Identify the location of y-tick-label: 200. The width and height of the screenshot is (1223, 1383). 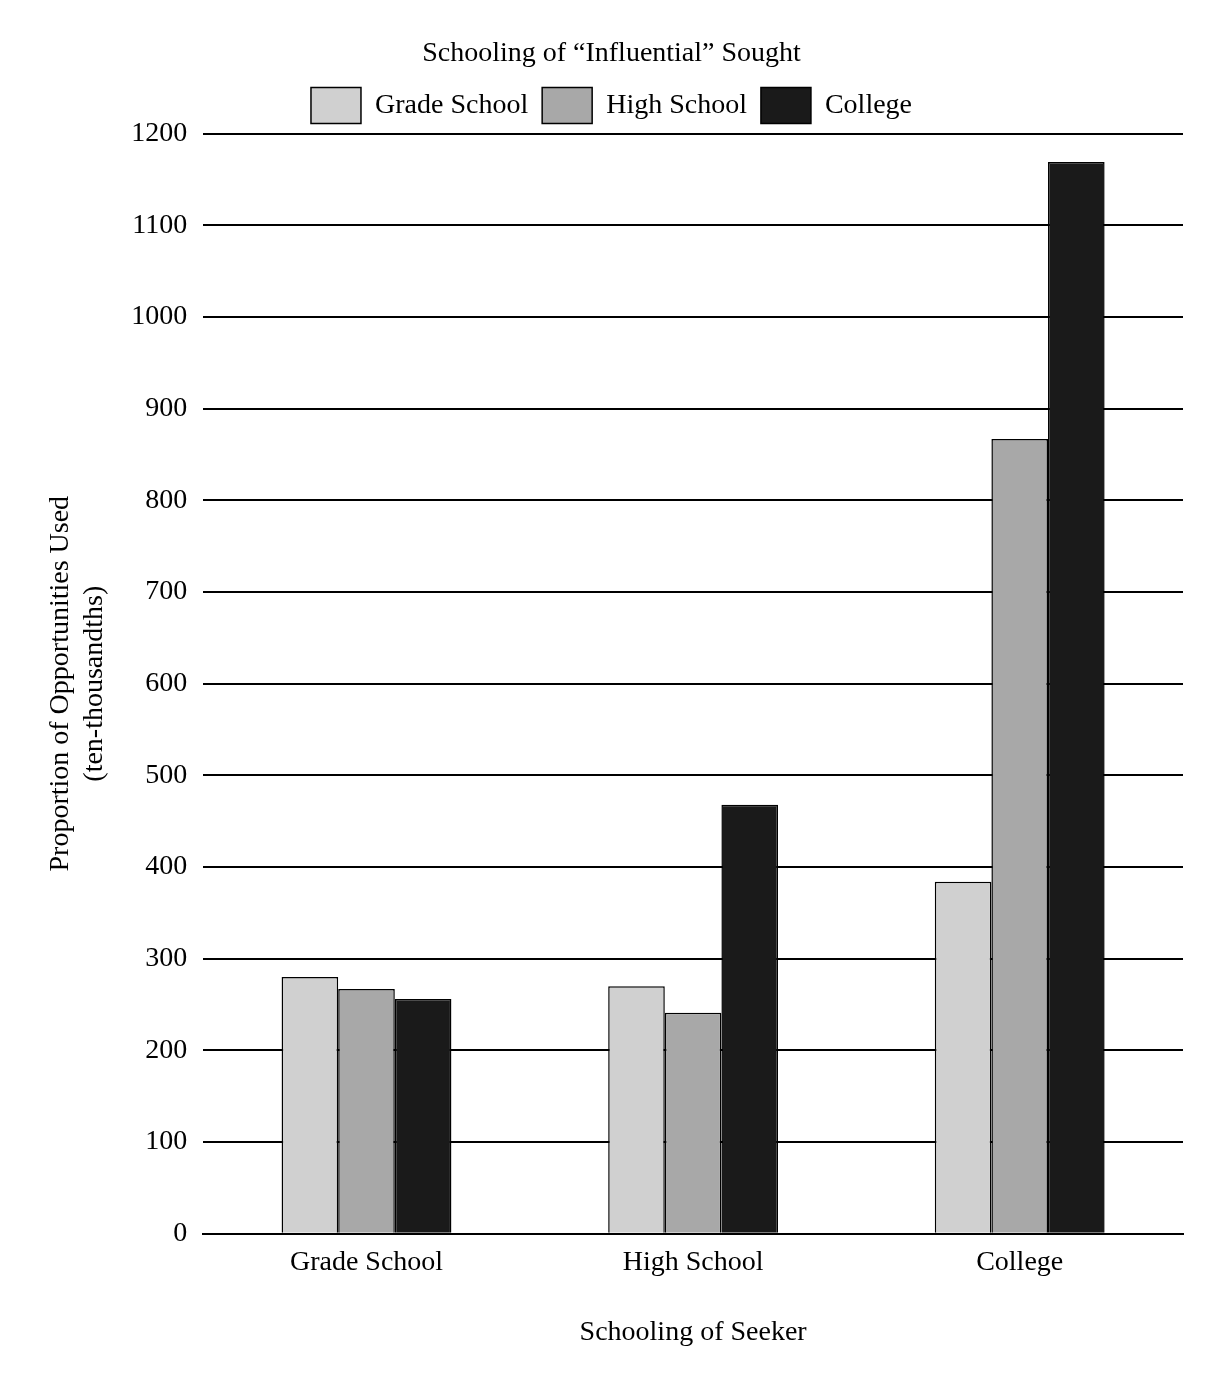
(166, 1048).